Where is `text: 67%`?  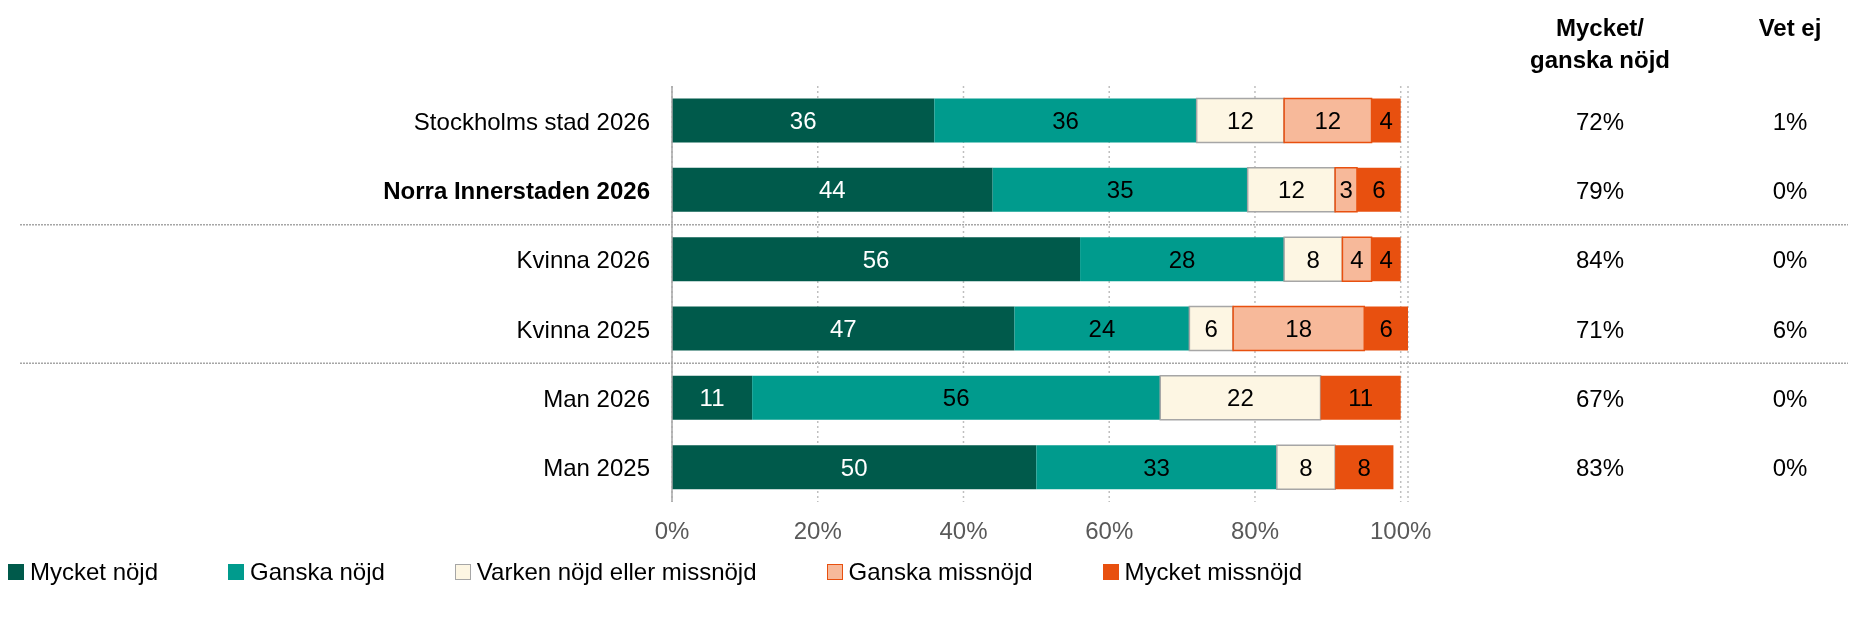
text: 67% is located at coordinates (1600, 398).